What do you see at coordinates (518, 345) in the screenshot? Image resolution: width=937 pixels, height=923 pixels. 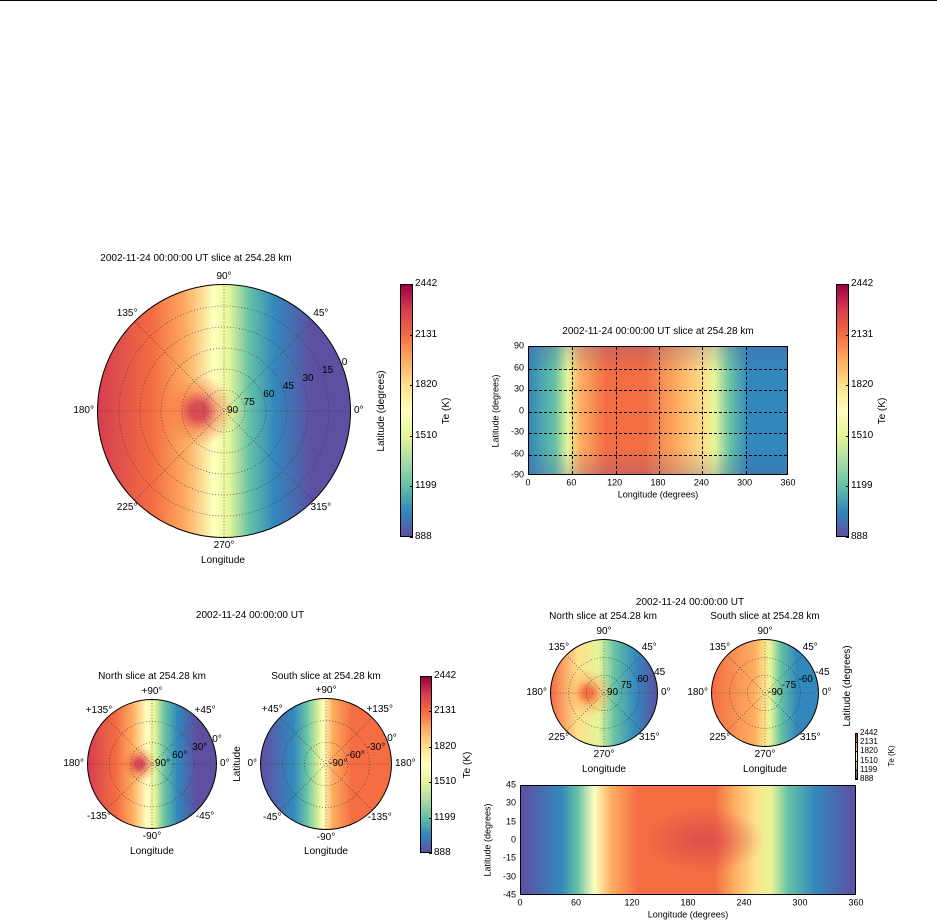 I see `y-tick-label: 90` at bounding box center [518, 345].